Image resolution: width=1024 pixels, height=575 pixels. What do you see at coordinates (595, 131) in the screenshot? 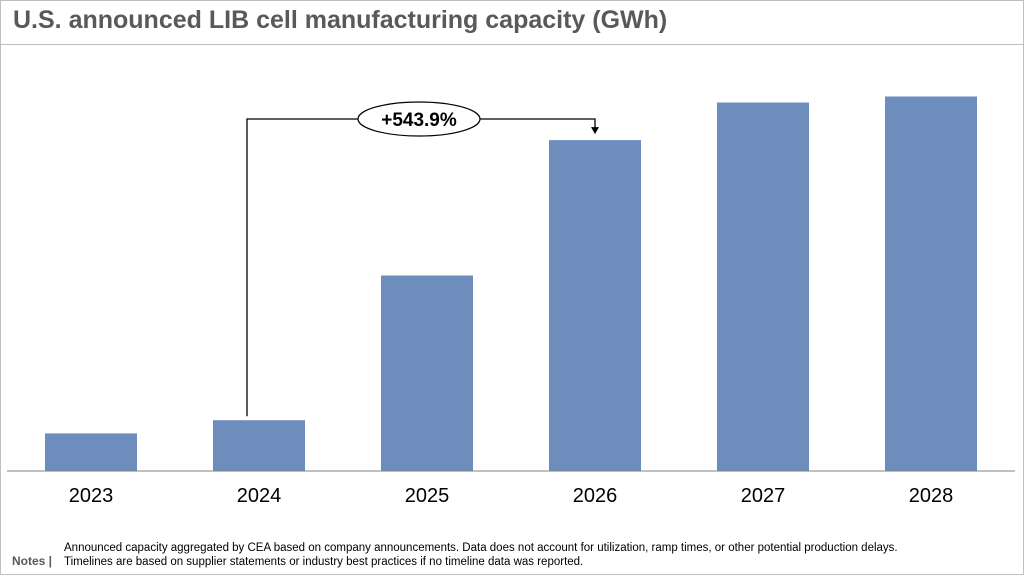
I see `annotation-arrowhead` at bounding box center [595, 131].